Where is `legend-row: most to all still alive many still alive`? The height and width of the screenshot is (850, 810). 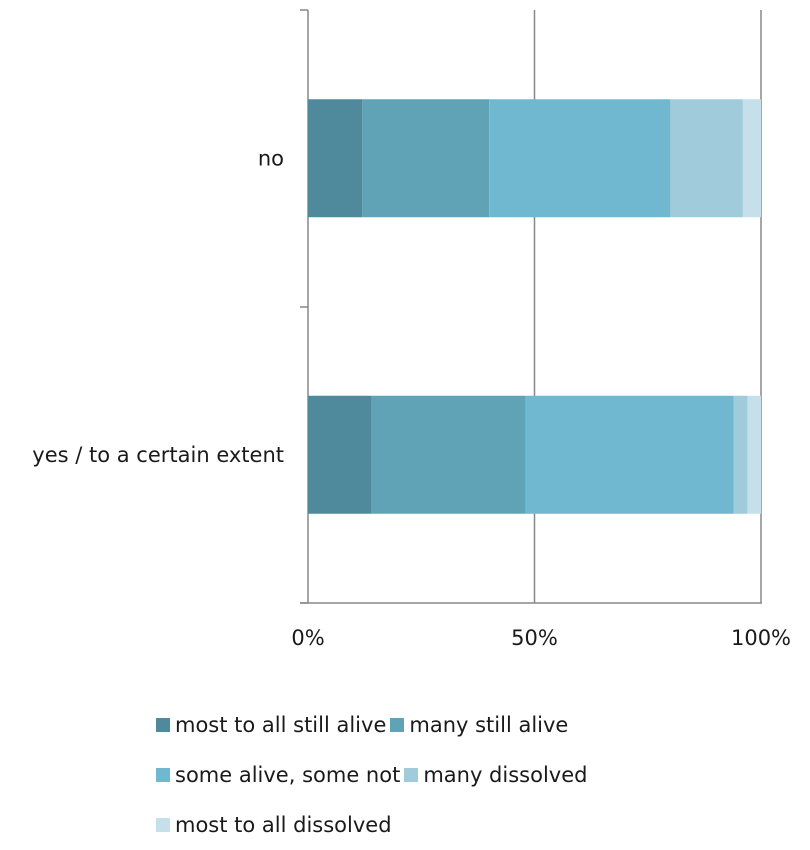
legend-row: most to all still alive many still alive is located at coordinates (416, 725).